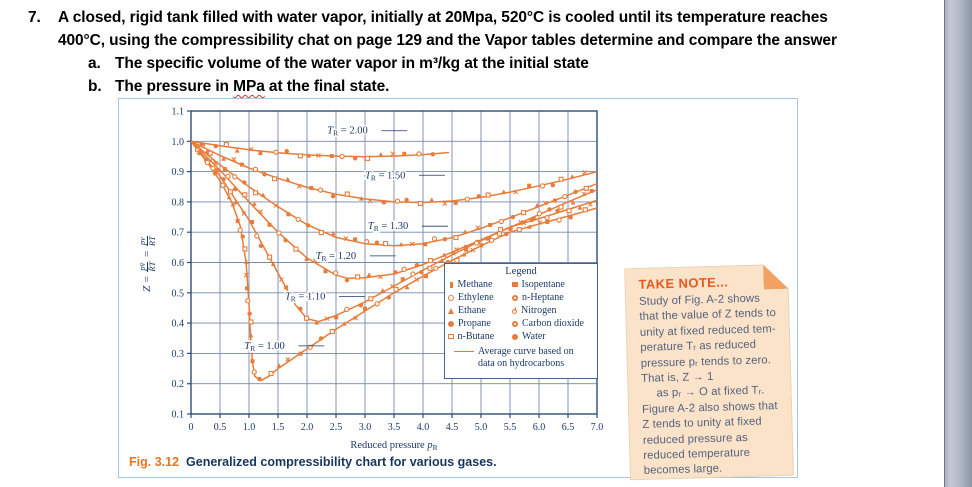 The image size is (972, 487). I want to click on y-tick-label: 0.5, so click(178, 293).